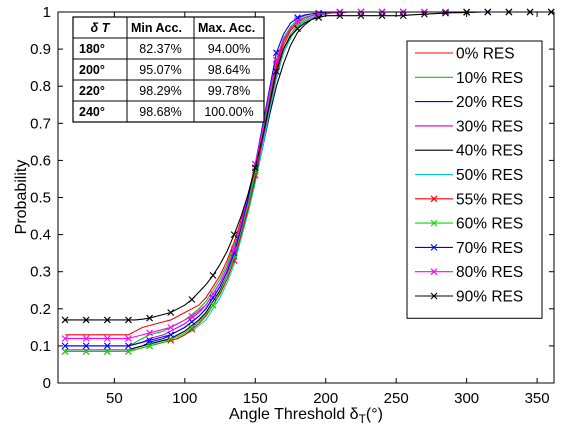 This screenshot has height=436, width=566. I want to click on x-tick-label: 250, so click(396, 398).